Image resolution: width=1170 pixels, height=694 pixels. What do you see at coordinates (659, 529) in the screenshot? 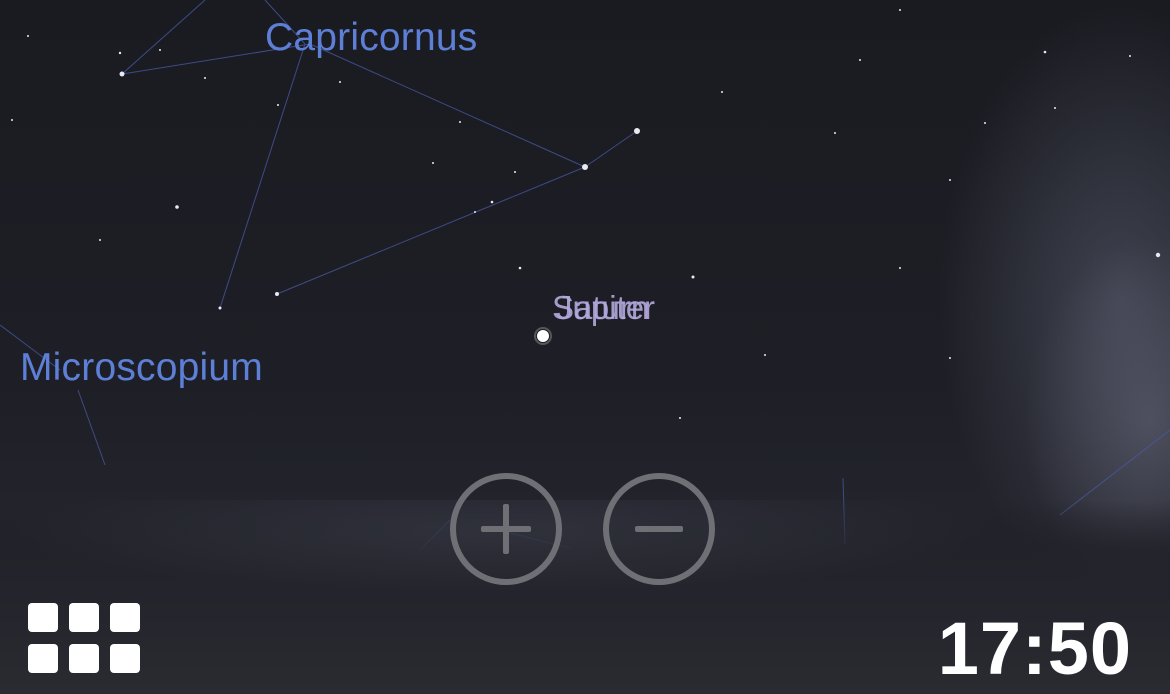
I see `zoom-out-button` at bounding box center [659, 529].